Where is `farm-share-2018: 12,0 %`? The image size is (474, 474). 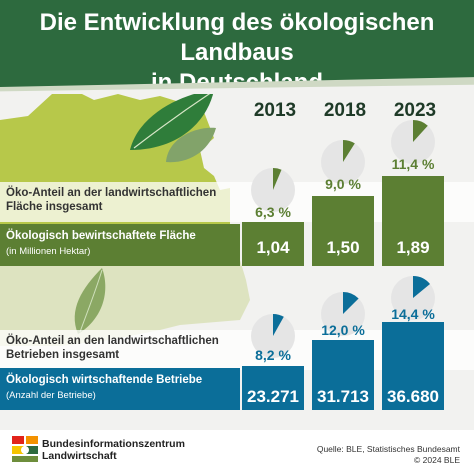 farm-share-2018: 12,0 % is located at coordinates (343, 330).